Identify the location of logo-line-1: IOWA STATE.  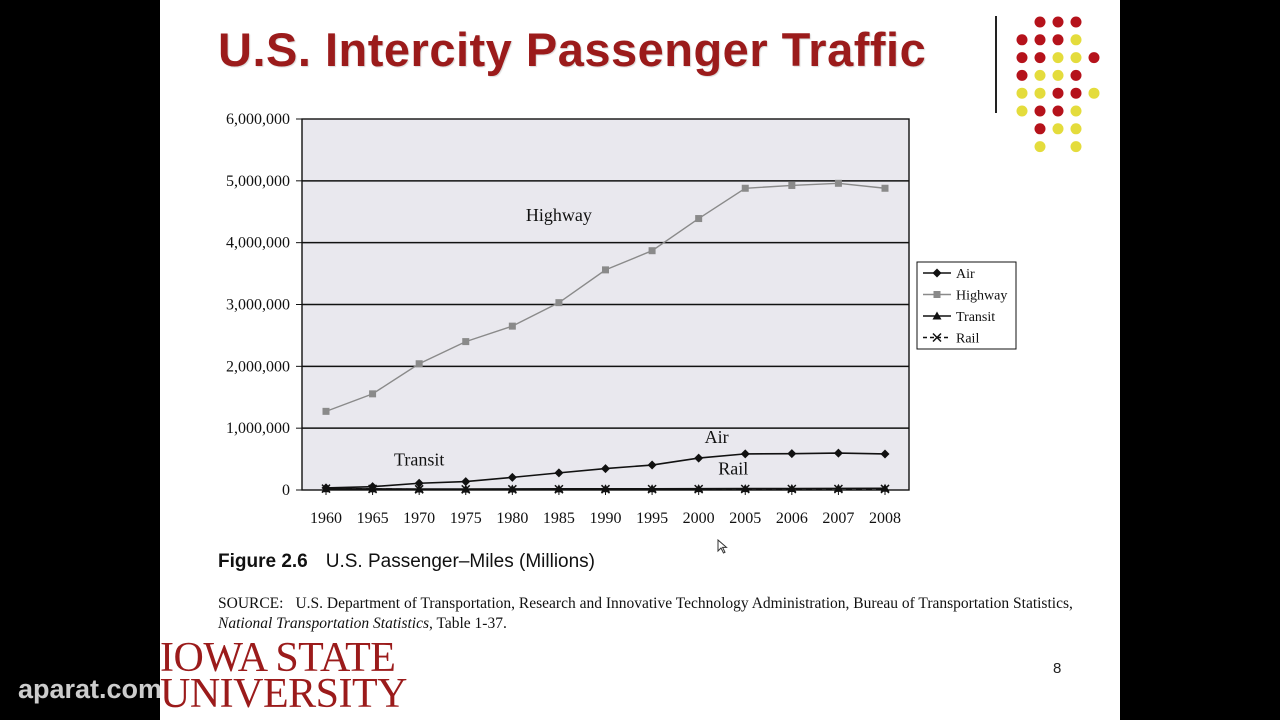
(278, 658).